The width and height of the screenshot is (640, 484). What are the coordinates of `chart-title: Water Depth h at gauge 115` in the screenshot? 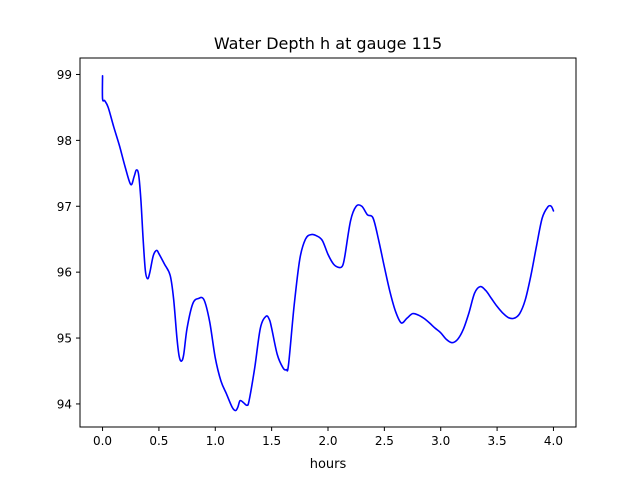 It's located at (328, 43).